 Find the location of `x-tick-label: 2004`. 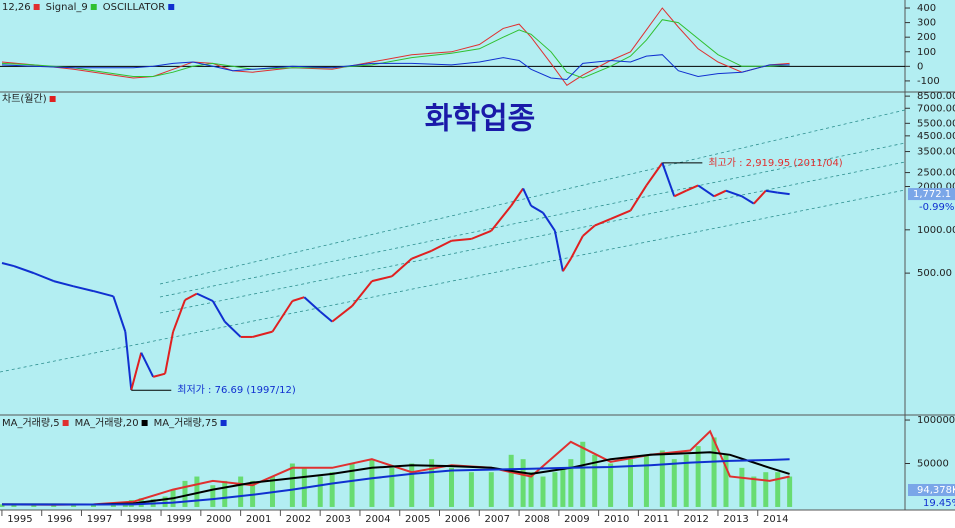

x-tick-label: 2004 is located at coordinates (377, 519).